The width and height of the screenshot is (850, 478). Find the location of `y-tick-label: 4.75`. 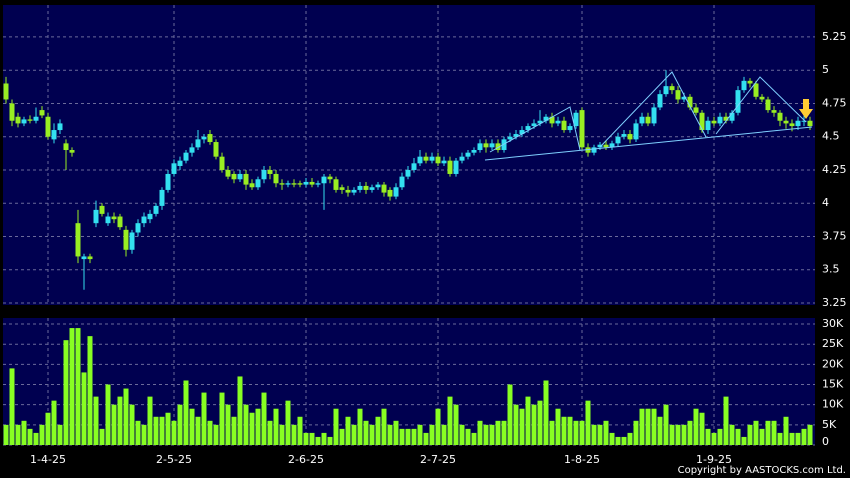

y-tick-label: 4.75 is located at coordinates (834, 102).